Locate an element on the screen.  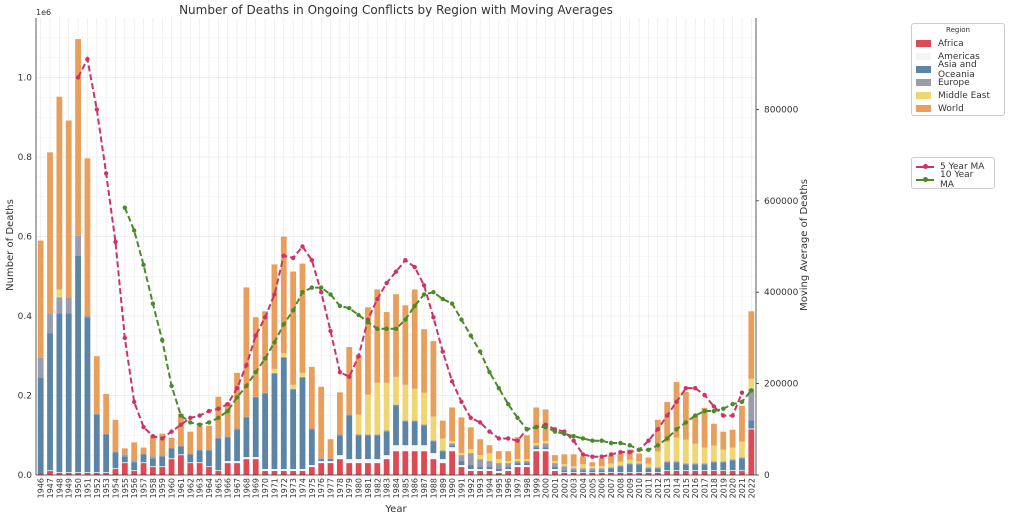
x-tick-label: 1998 is located at coordinates (527, 488).